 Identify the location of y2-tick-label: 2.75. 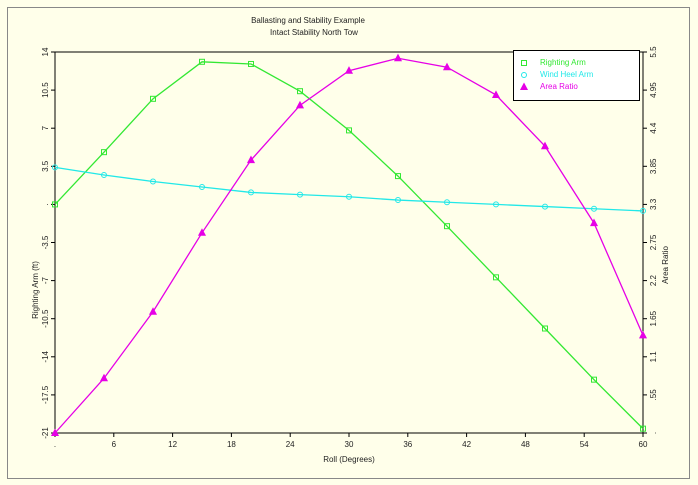
(653, 242).